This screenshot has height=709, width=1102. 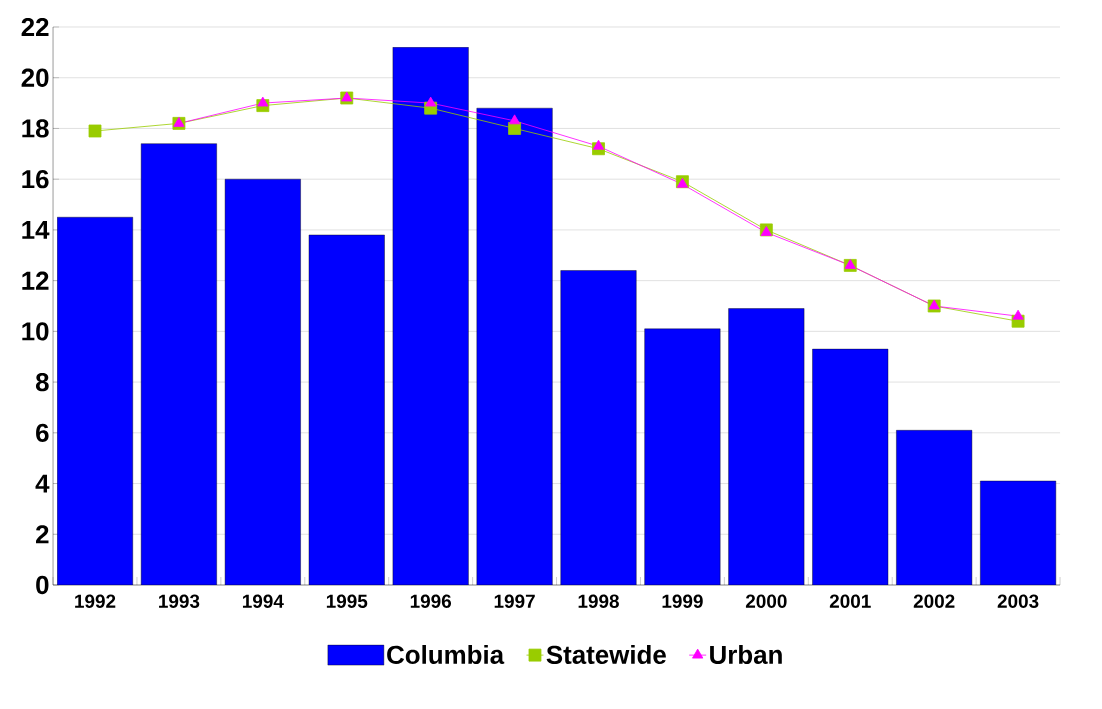 I want to click on y-tick-label: 2, so click(x=42, y=534).